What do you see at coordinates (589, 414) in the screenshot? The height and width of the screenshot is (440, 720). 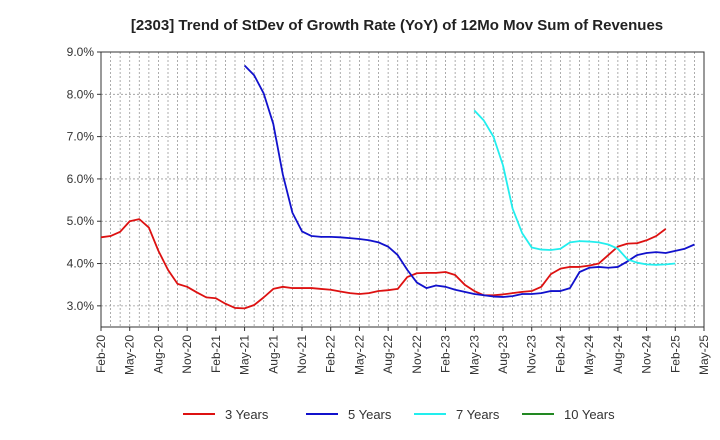 I see `legend-label-10-years: 10 Years` at bounding box center [589, 414].